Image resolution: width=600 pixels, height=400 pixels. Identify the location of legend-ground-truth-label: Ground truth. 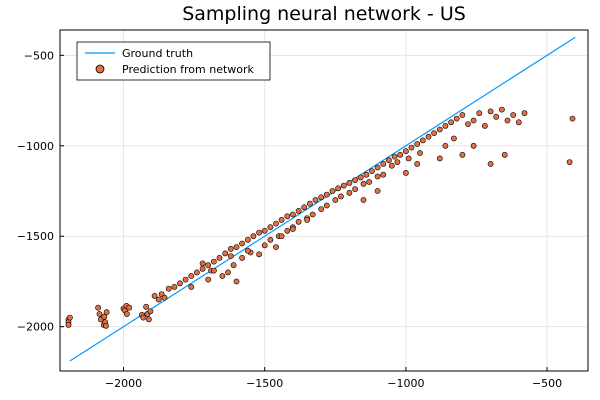
(157, 53).